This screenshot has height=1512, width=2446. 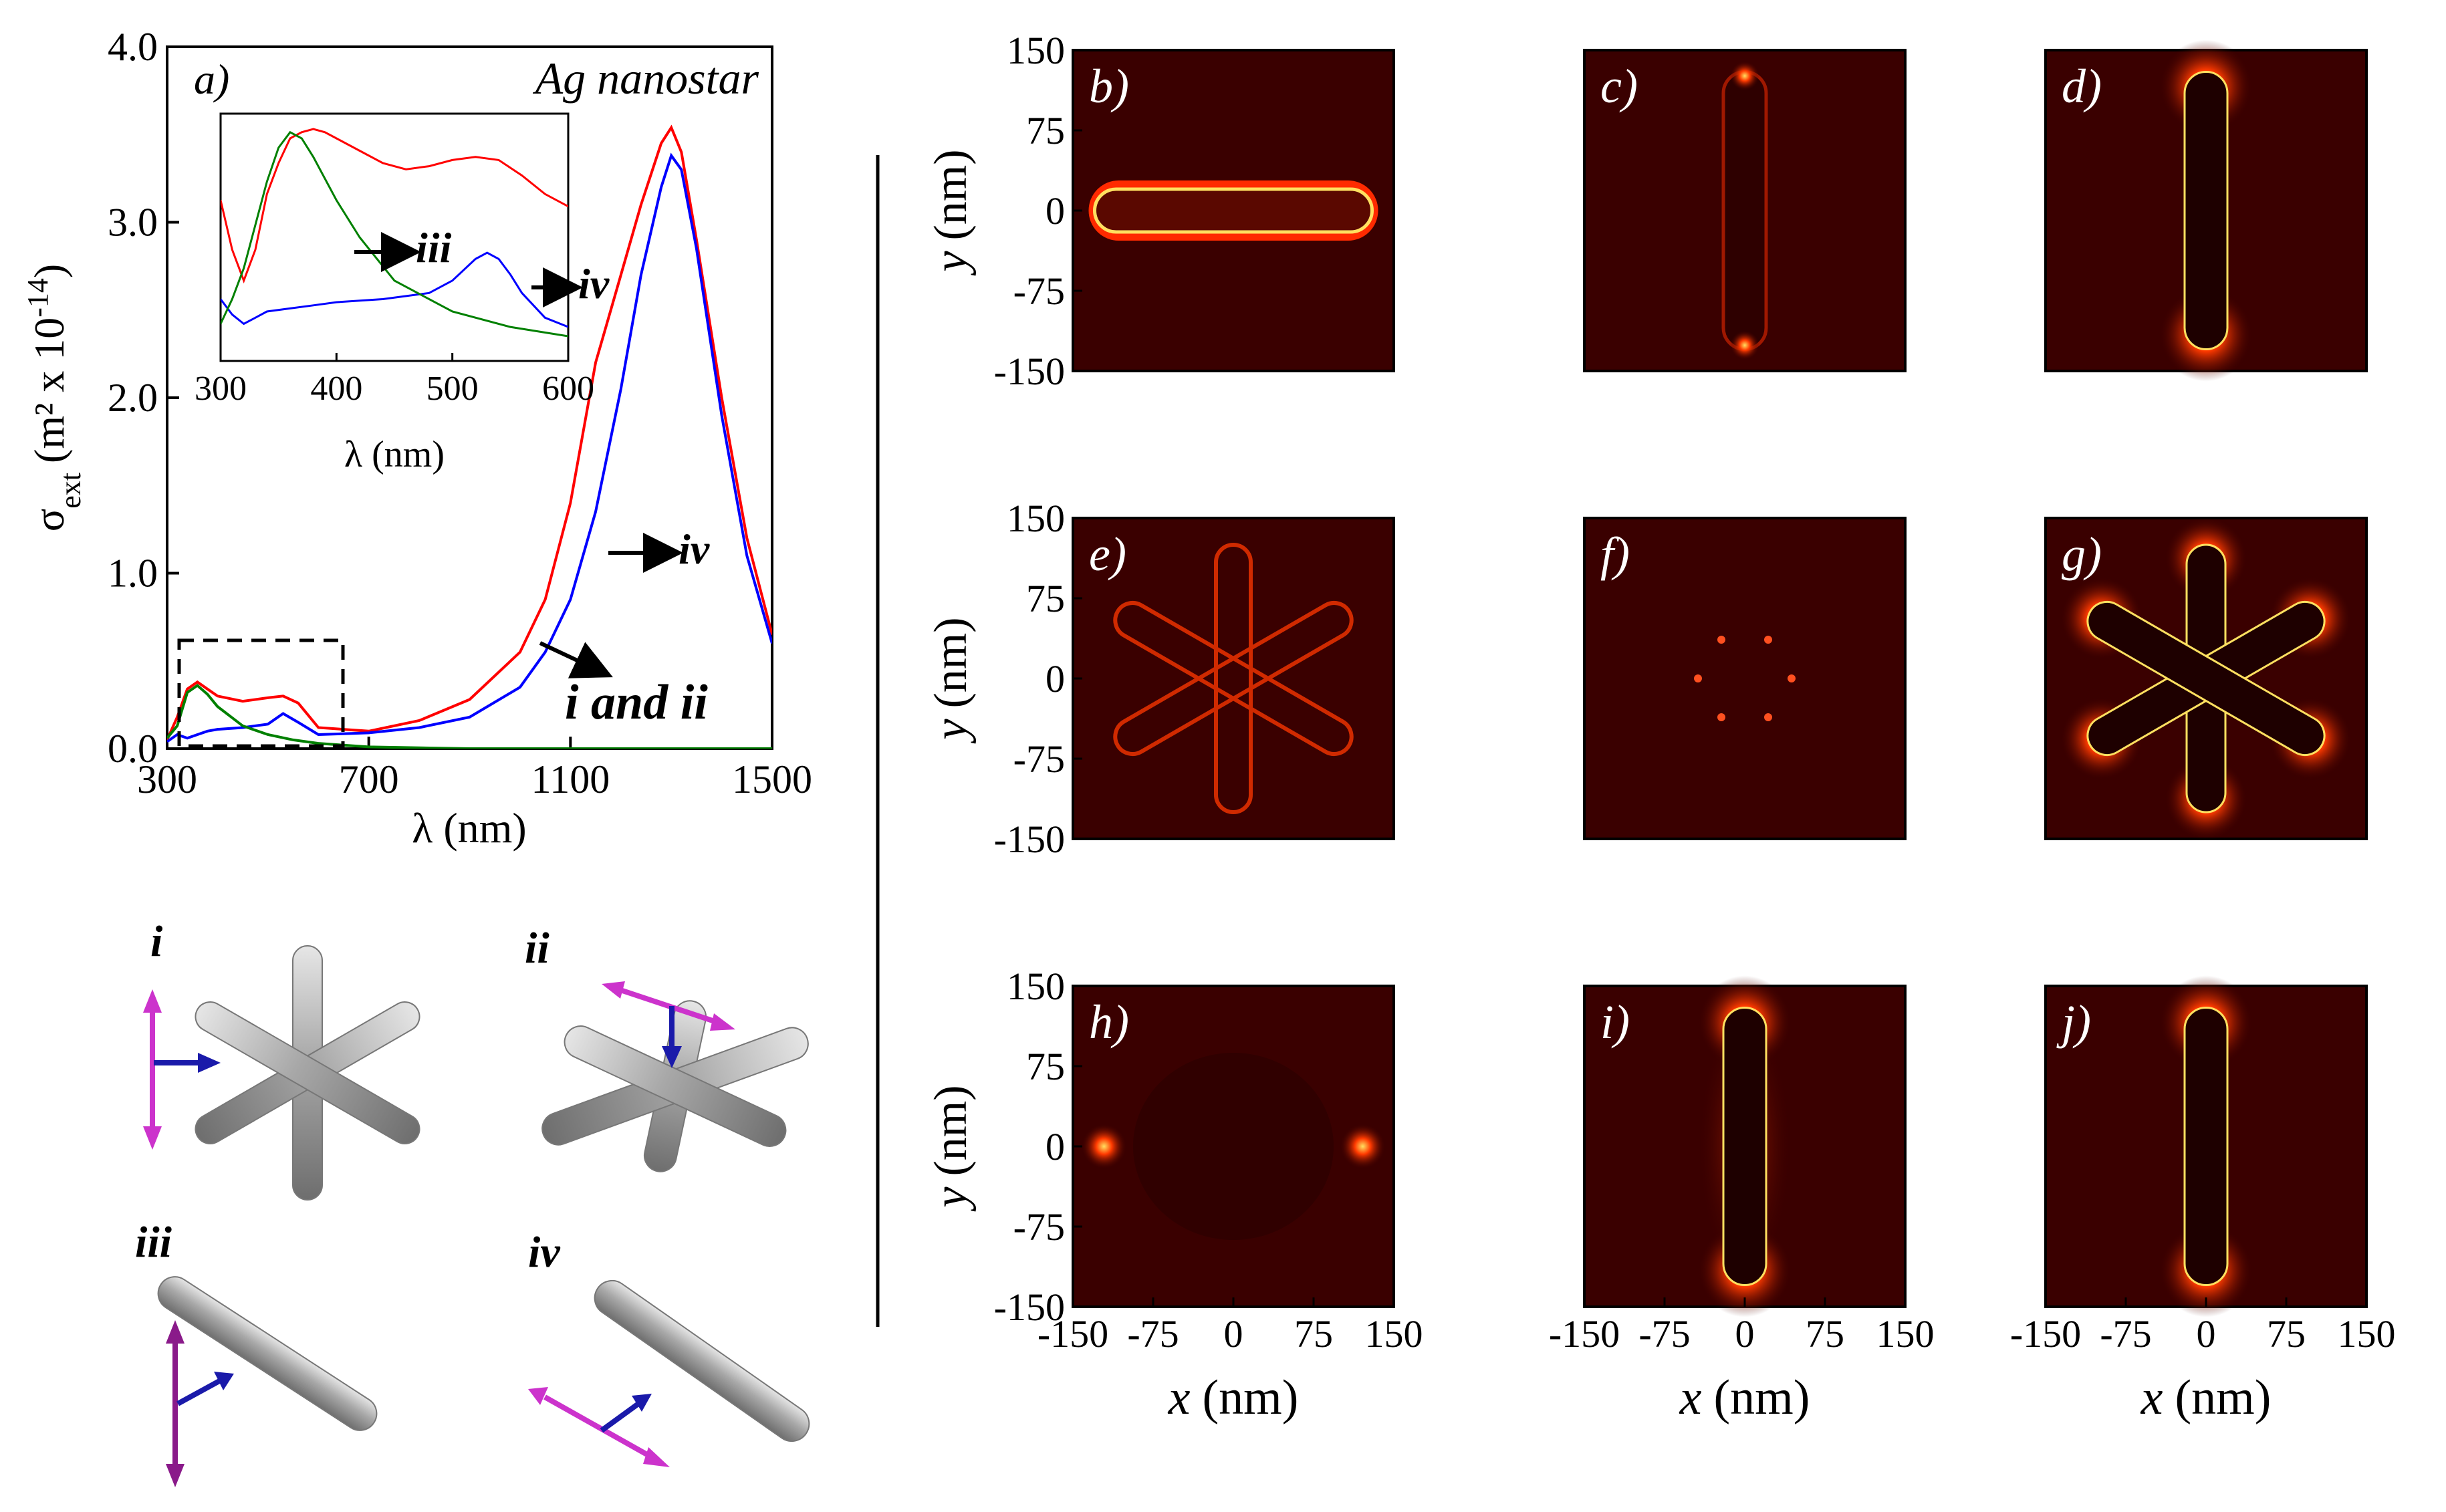 What do you see at coordinates (1825, 1334) in the screenshot?
I see `map-x-tick: 75` at bounding box center [1825, 1334].